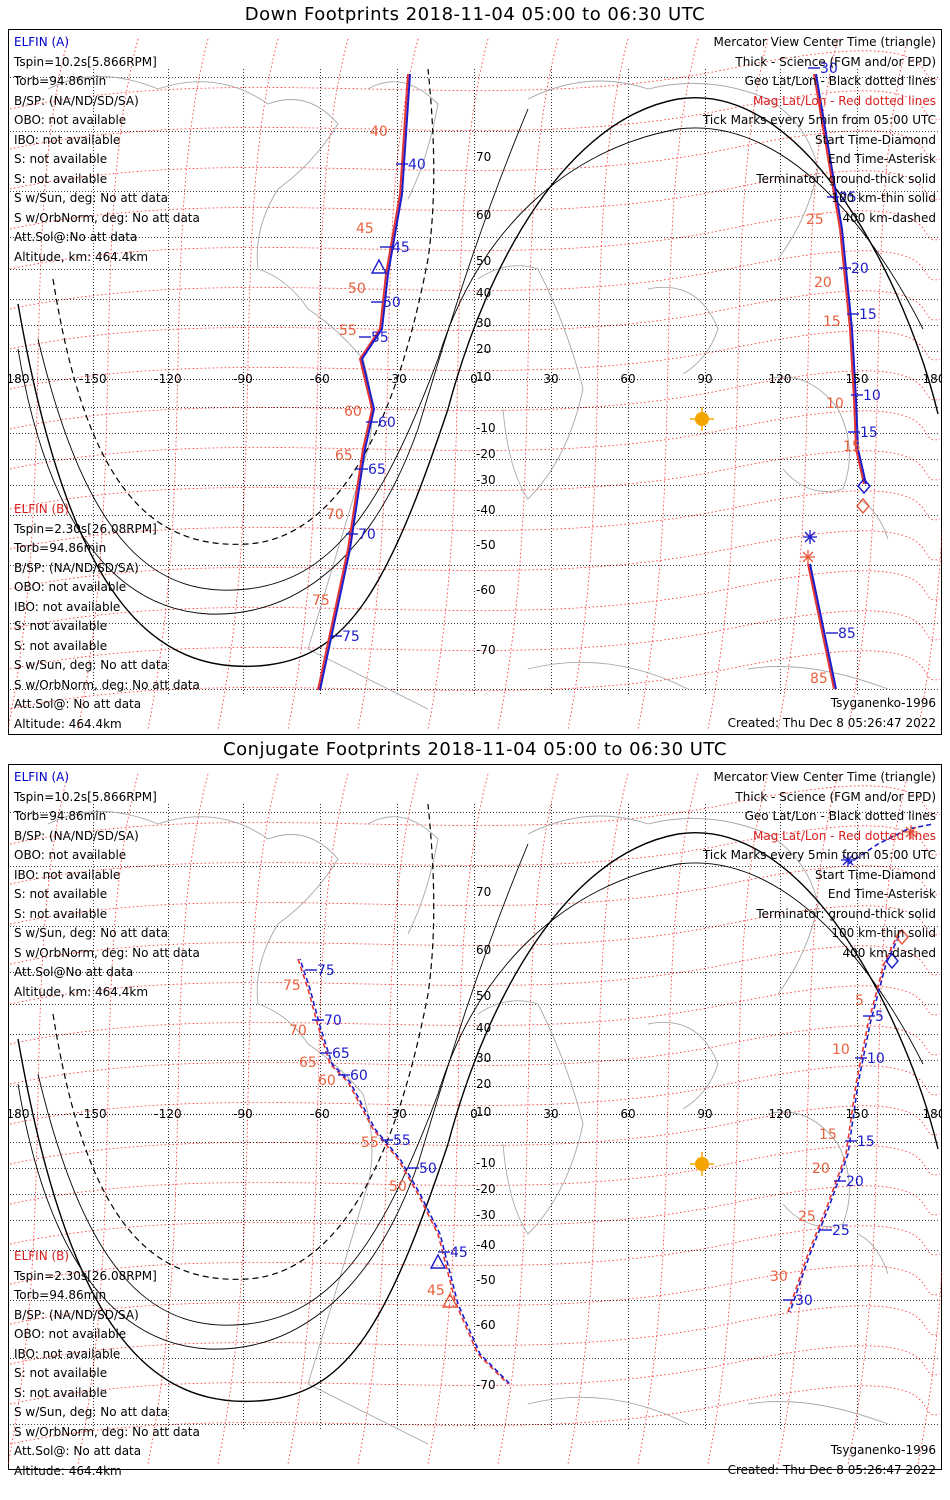 The width and height of the screenshot is (950, 1500). What do you see at coordinates (85, 796) in the screenshot?
I see `info-line: Tspin=10.2s[5.866RPM]` at bounding box center [85, 796].